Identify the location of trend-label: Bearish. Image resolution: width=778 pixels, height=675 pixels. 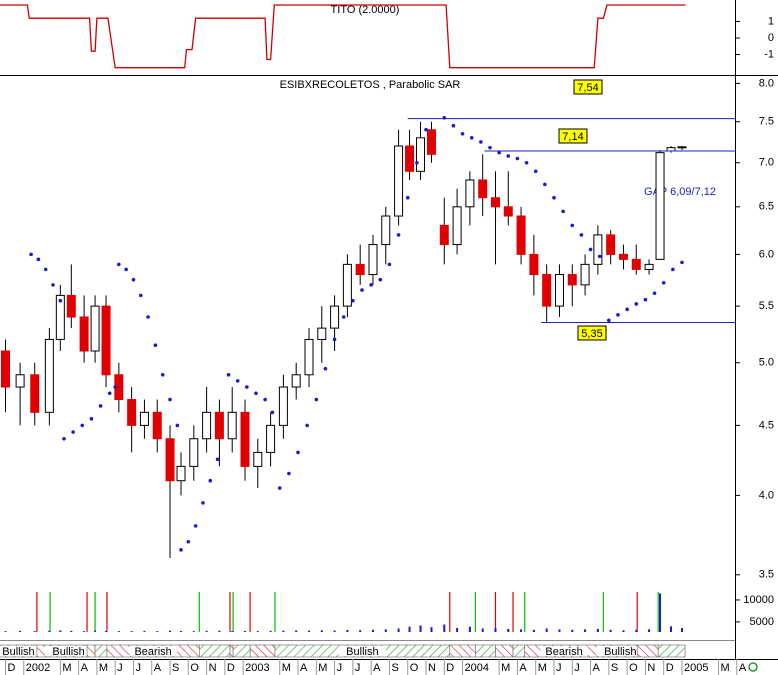
(152, 652).